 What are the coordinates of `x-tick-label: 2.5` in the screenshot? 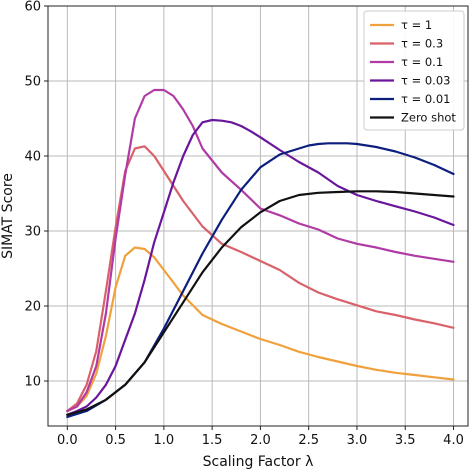 It's located at (308, 440).